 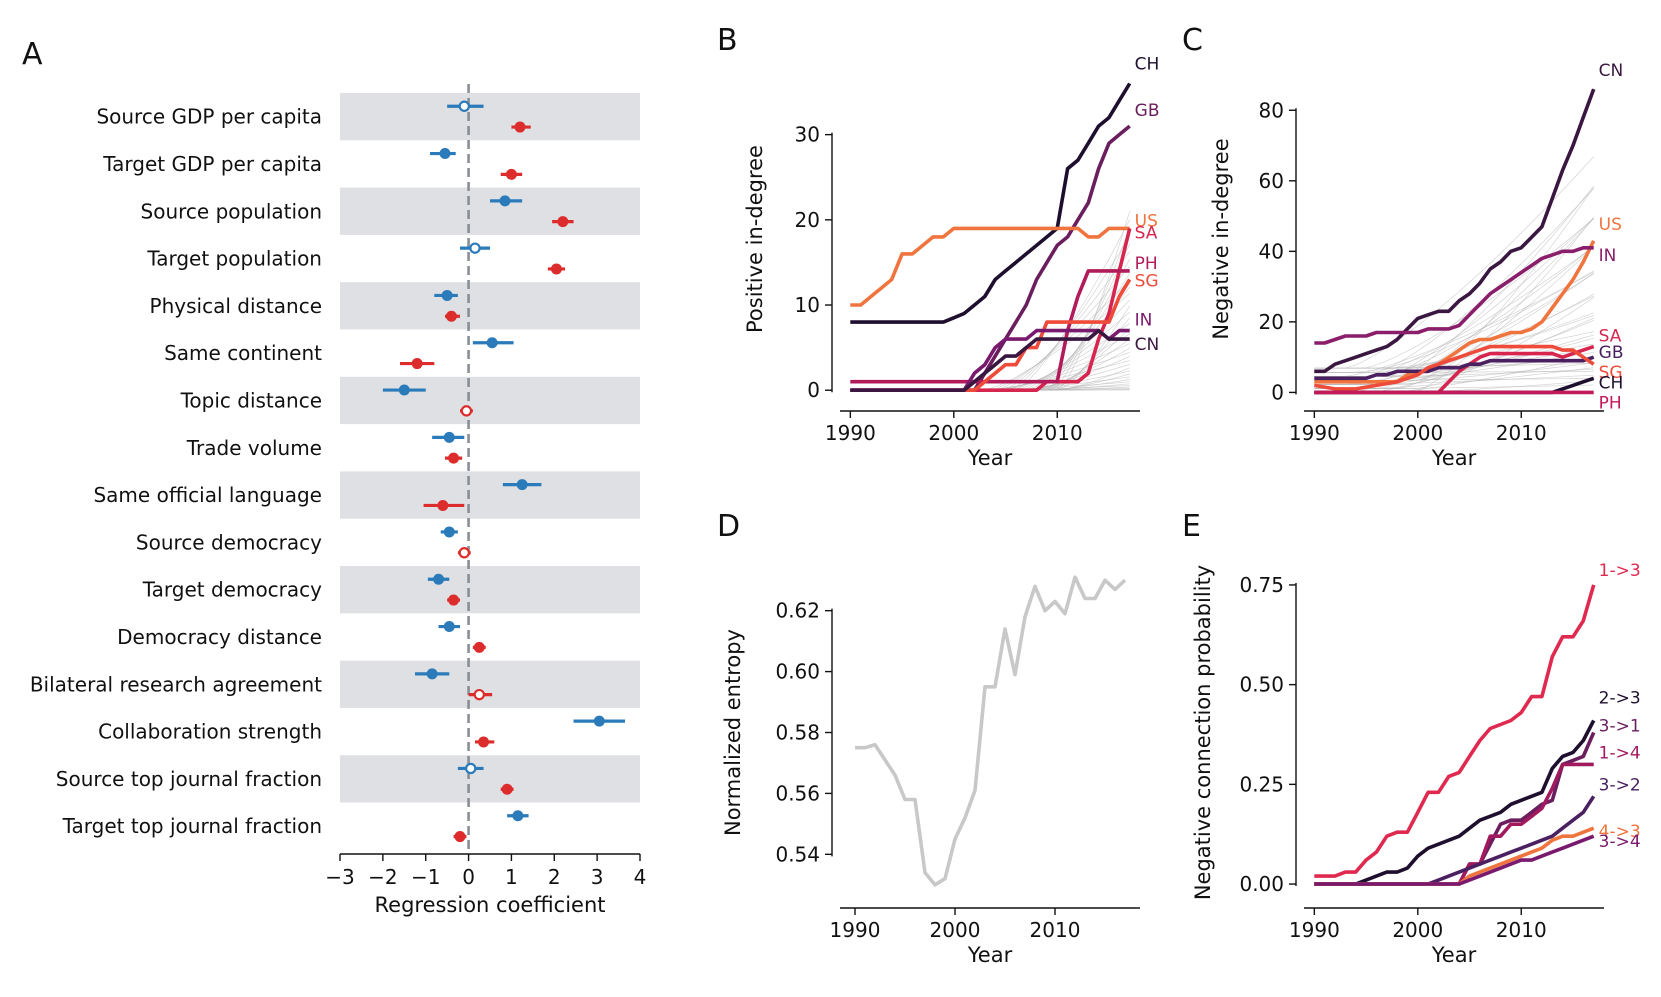 I want to click on series-end-label: SG, so click(x=1147, y=281).